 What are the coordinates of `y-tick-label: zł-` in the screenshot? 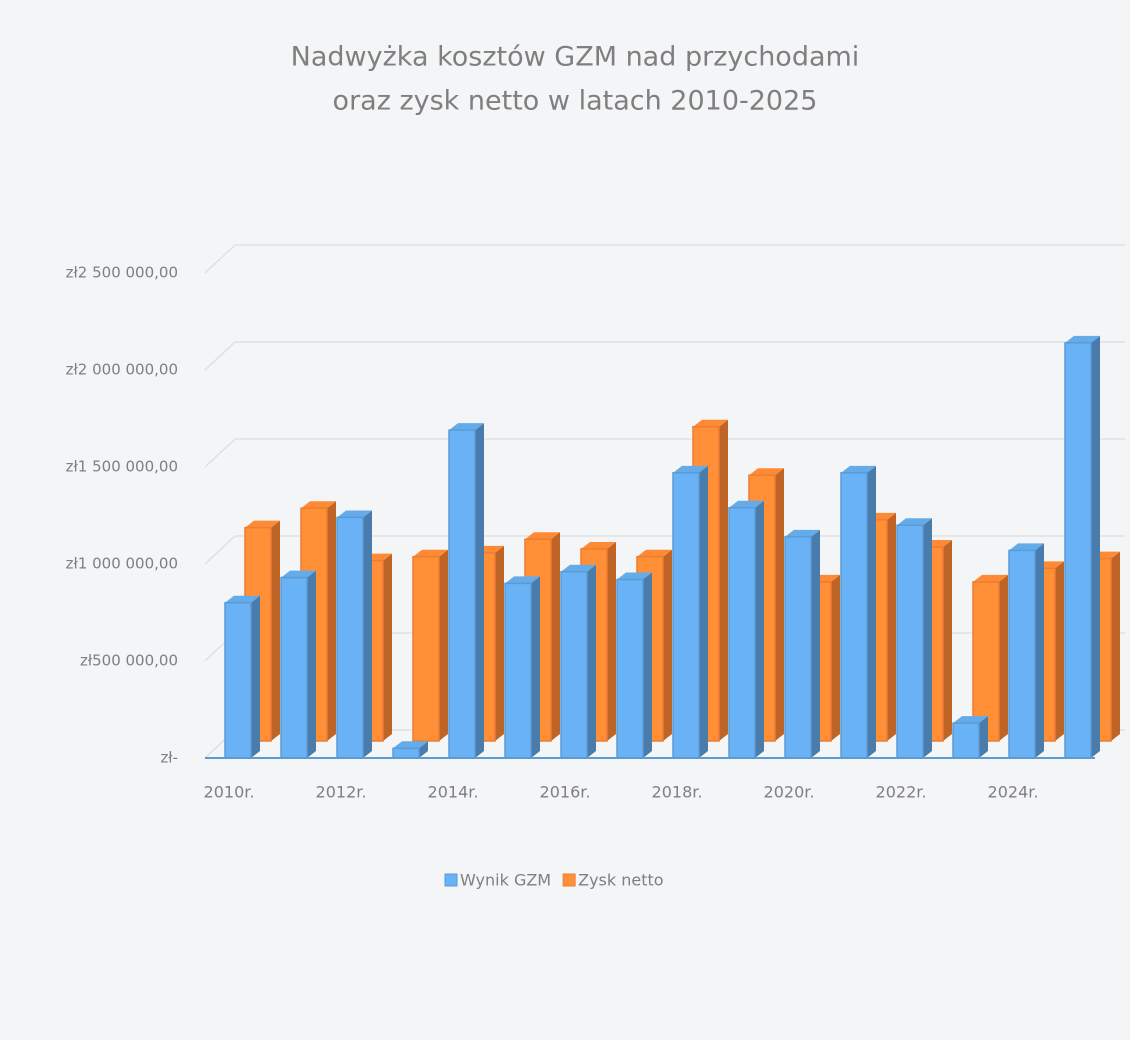 It's located at (169, 758).